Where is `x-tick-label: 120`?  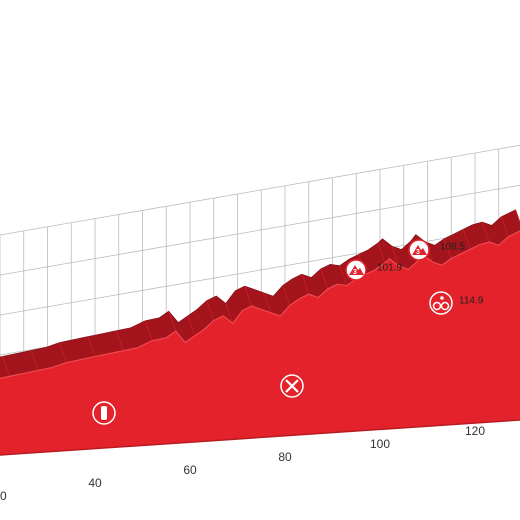
x-tick-label: 120 is located at coordinates (475, 431).